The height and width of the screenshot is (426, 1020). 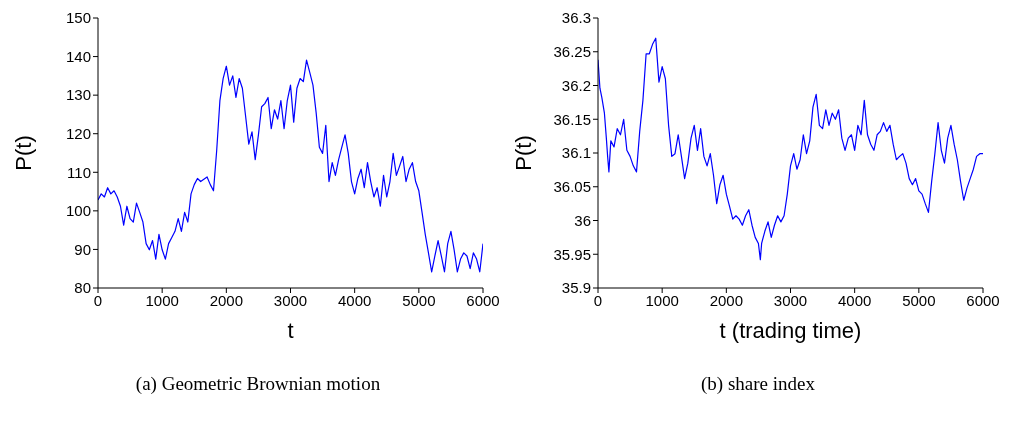 I want to click on y-tick-label: 90, so click(x=82, y=249).